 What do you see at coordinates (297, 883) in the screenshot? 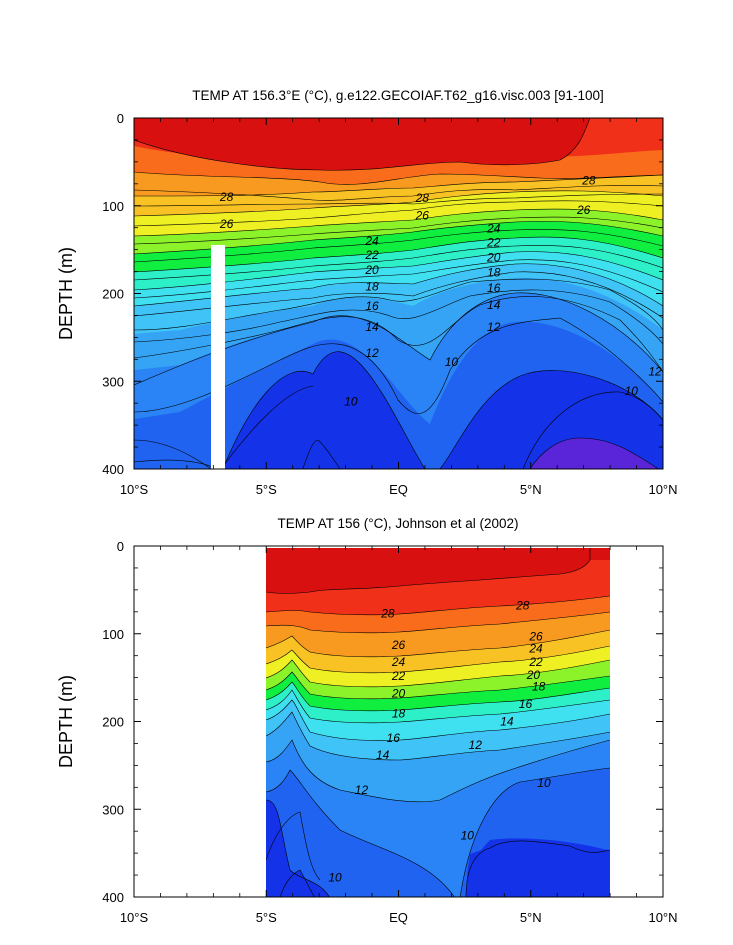
I see `band-deep-south` at bounding box center [297, 883].